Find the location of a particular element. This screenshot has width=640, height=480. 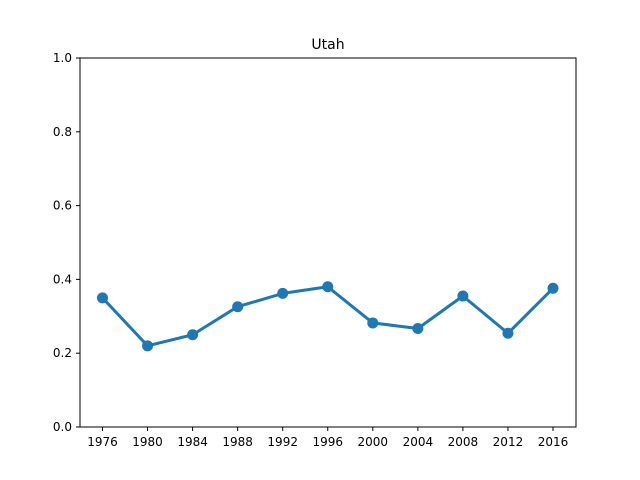

y-tick-label: 0.6 is located at coordinates (62, 206).